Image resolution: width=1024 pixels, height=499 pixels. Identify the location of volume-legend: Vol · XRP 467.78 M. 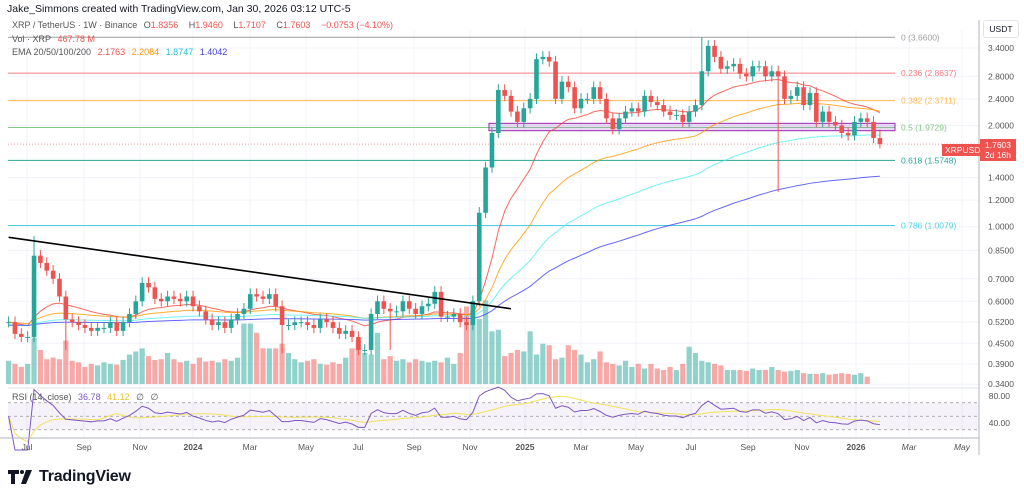
(55, 39).